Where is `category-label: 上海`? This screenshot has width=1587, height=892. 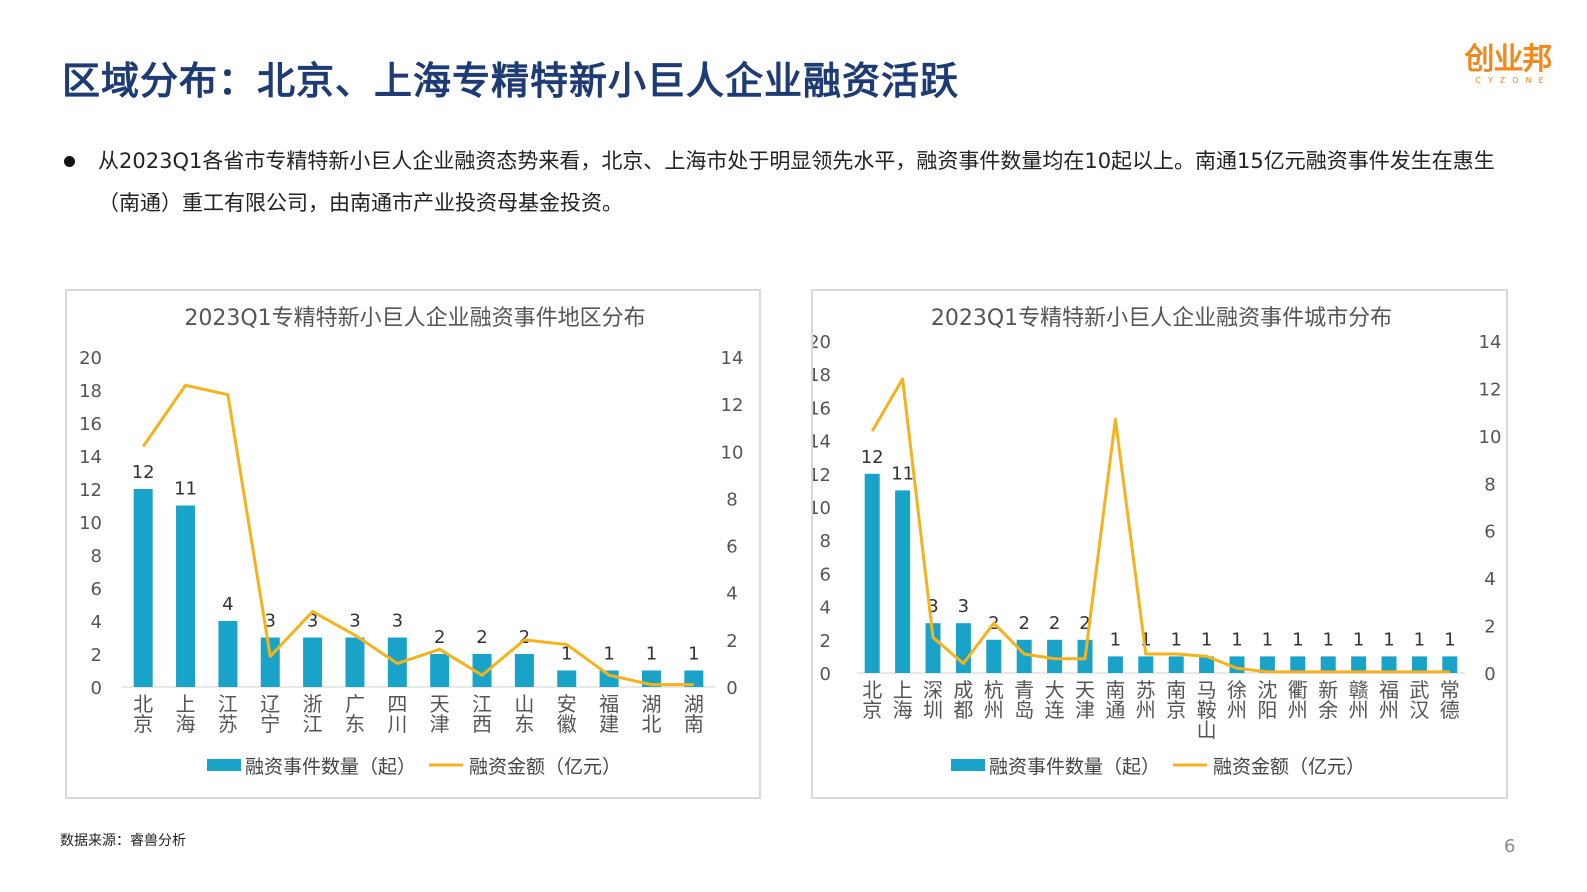 category-label: 上海 is located at coordinates (903, 700).